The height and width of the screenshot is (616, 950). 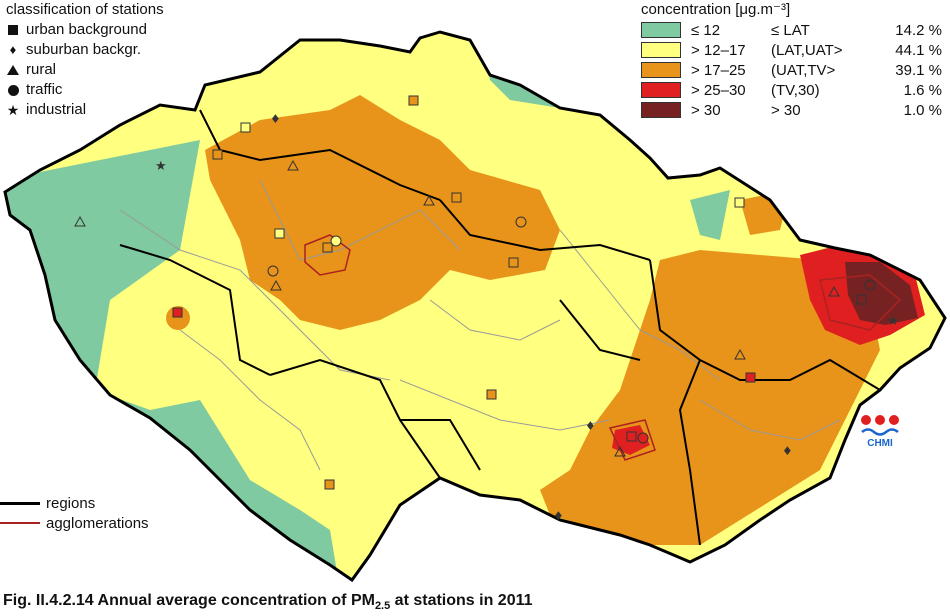 What do you see at coordinates (881, 293) in the screenshot?
I see `zone-gt30` at bounding box center [881, 293].